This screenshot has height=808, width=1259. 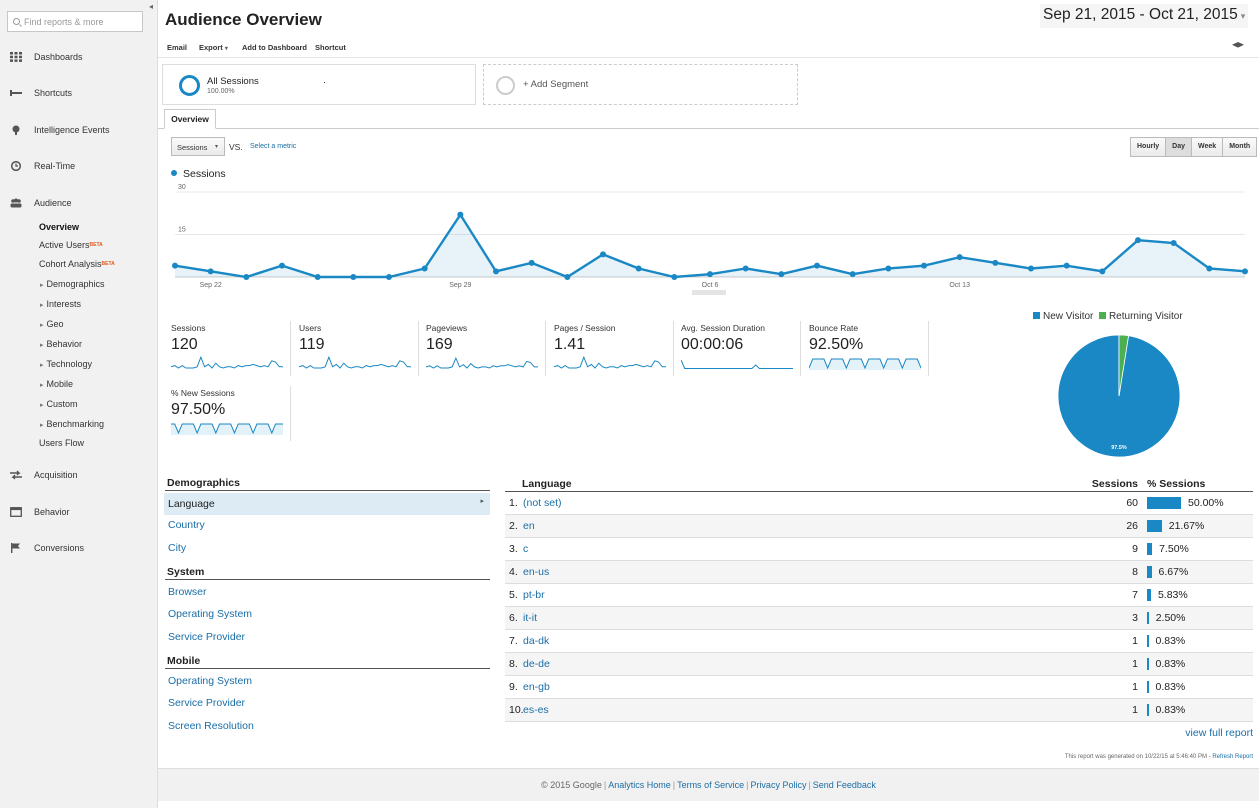 I want to click on system-service-provider-link: Service Provider, so click(x=207, y=637).